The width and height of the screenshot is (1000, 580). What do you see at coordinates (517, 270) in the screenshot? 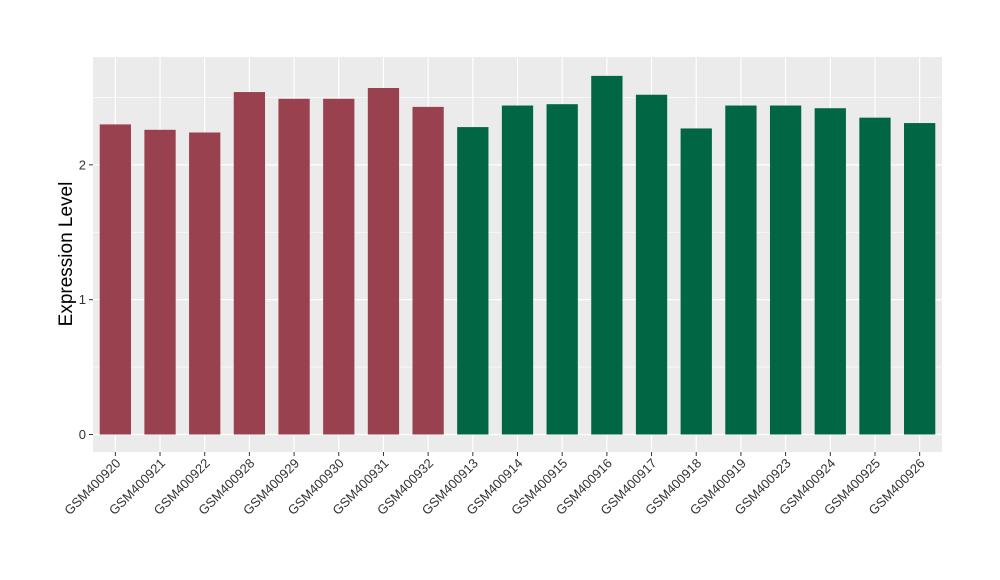
I see `bar-GSM400914` at bounding box center [517, 270].